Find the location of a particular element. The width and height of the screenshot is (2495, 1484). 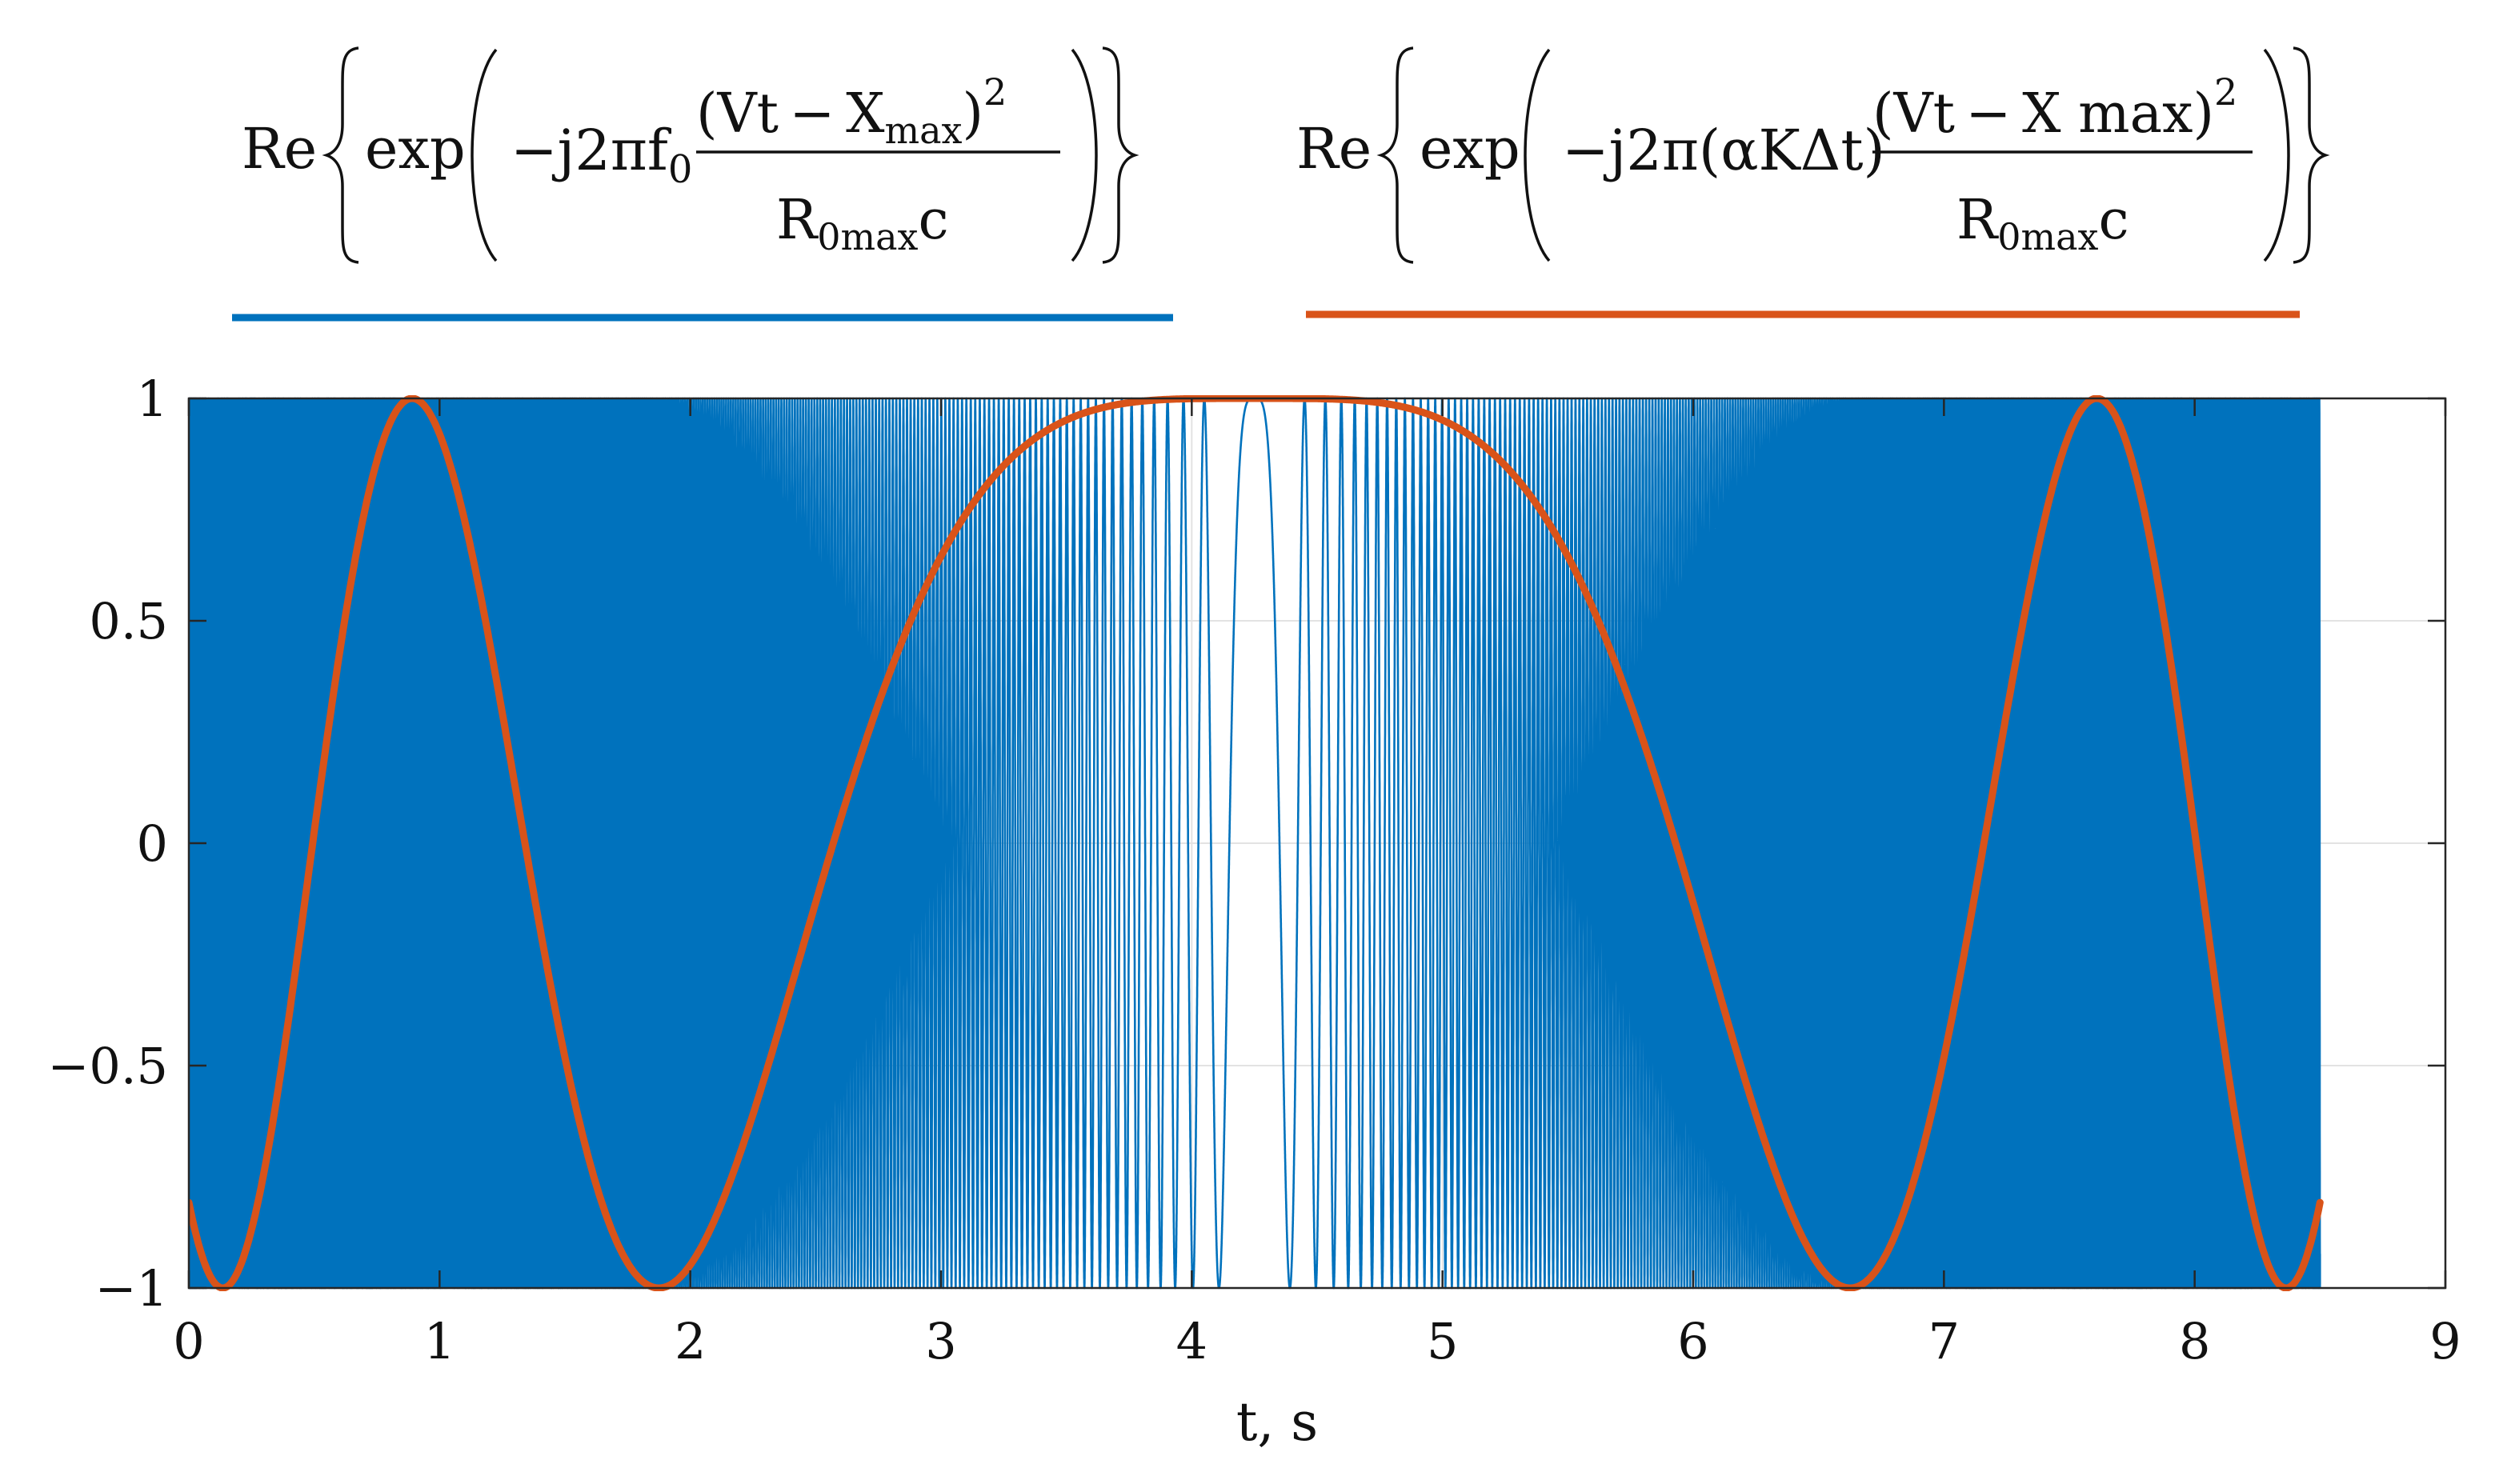

x-tick-label: 4 is located at coordinates (1192, 1341).